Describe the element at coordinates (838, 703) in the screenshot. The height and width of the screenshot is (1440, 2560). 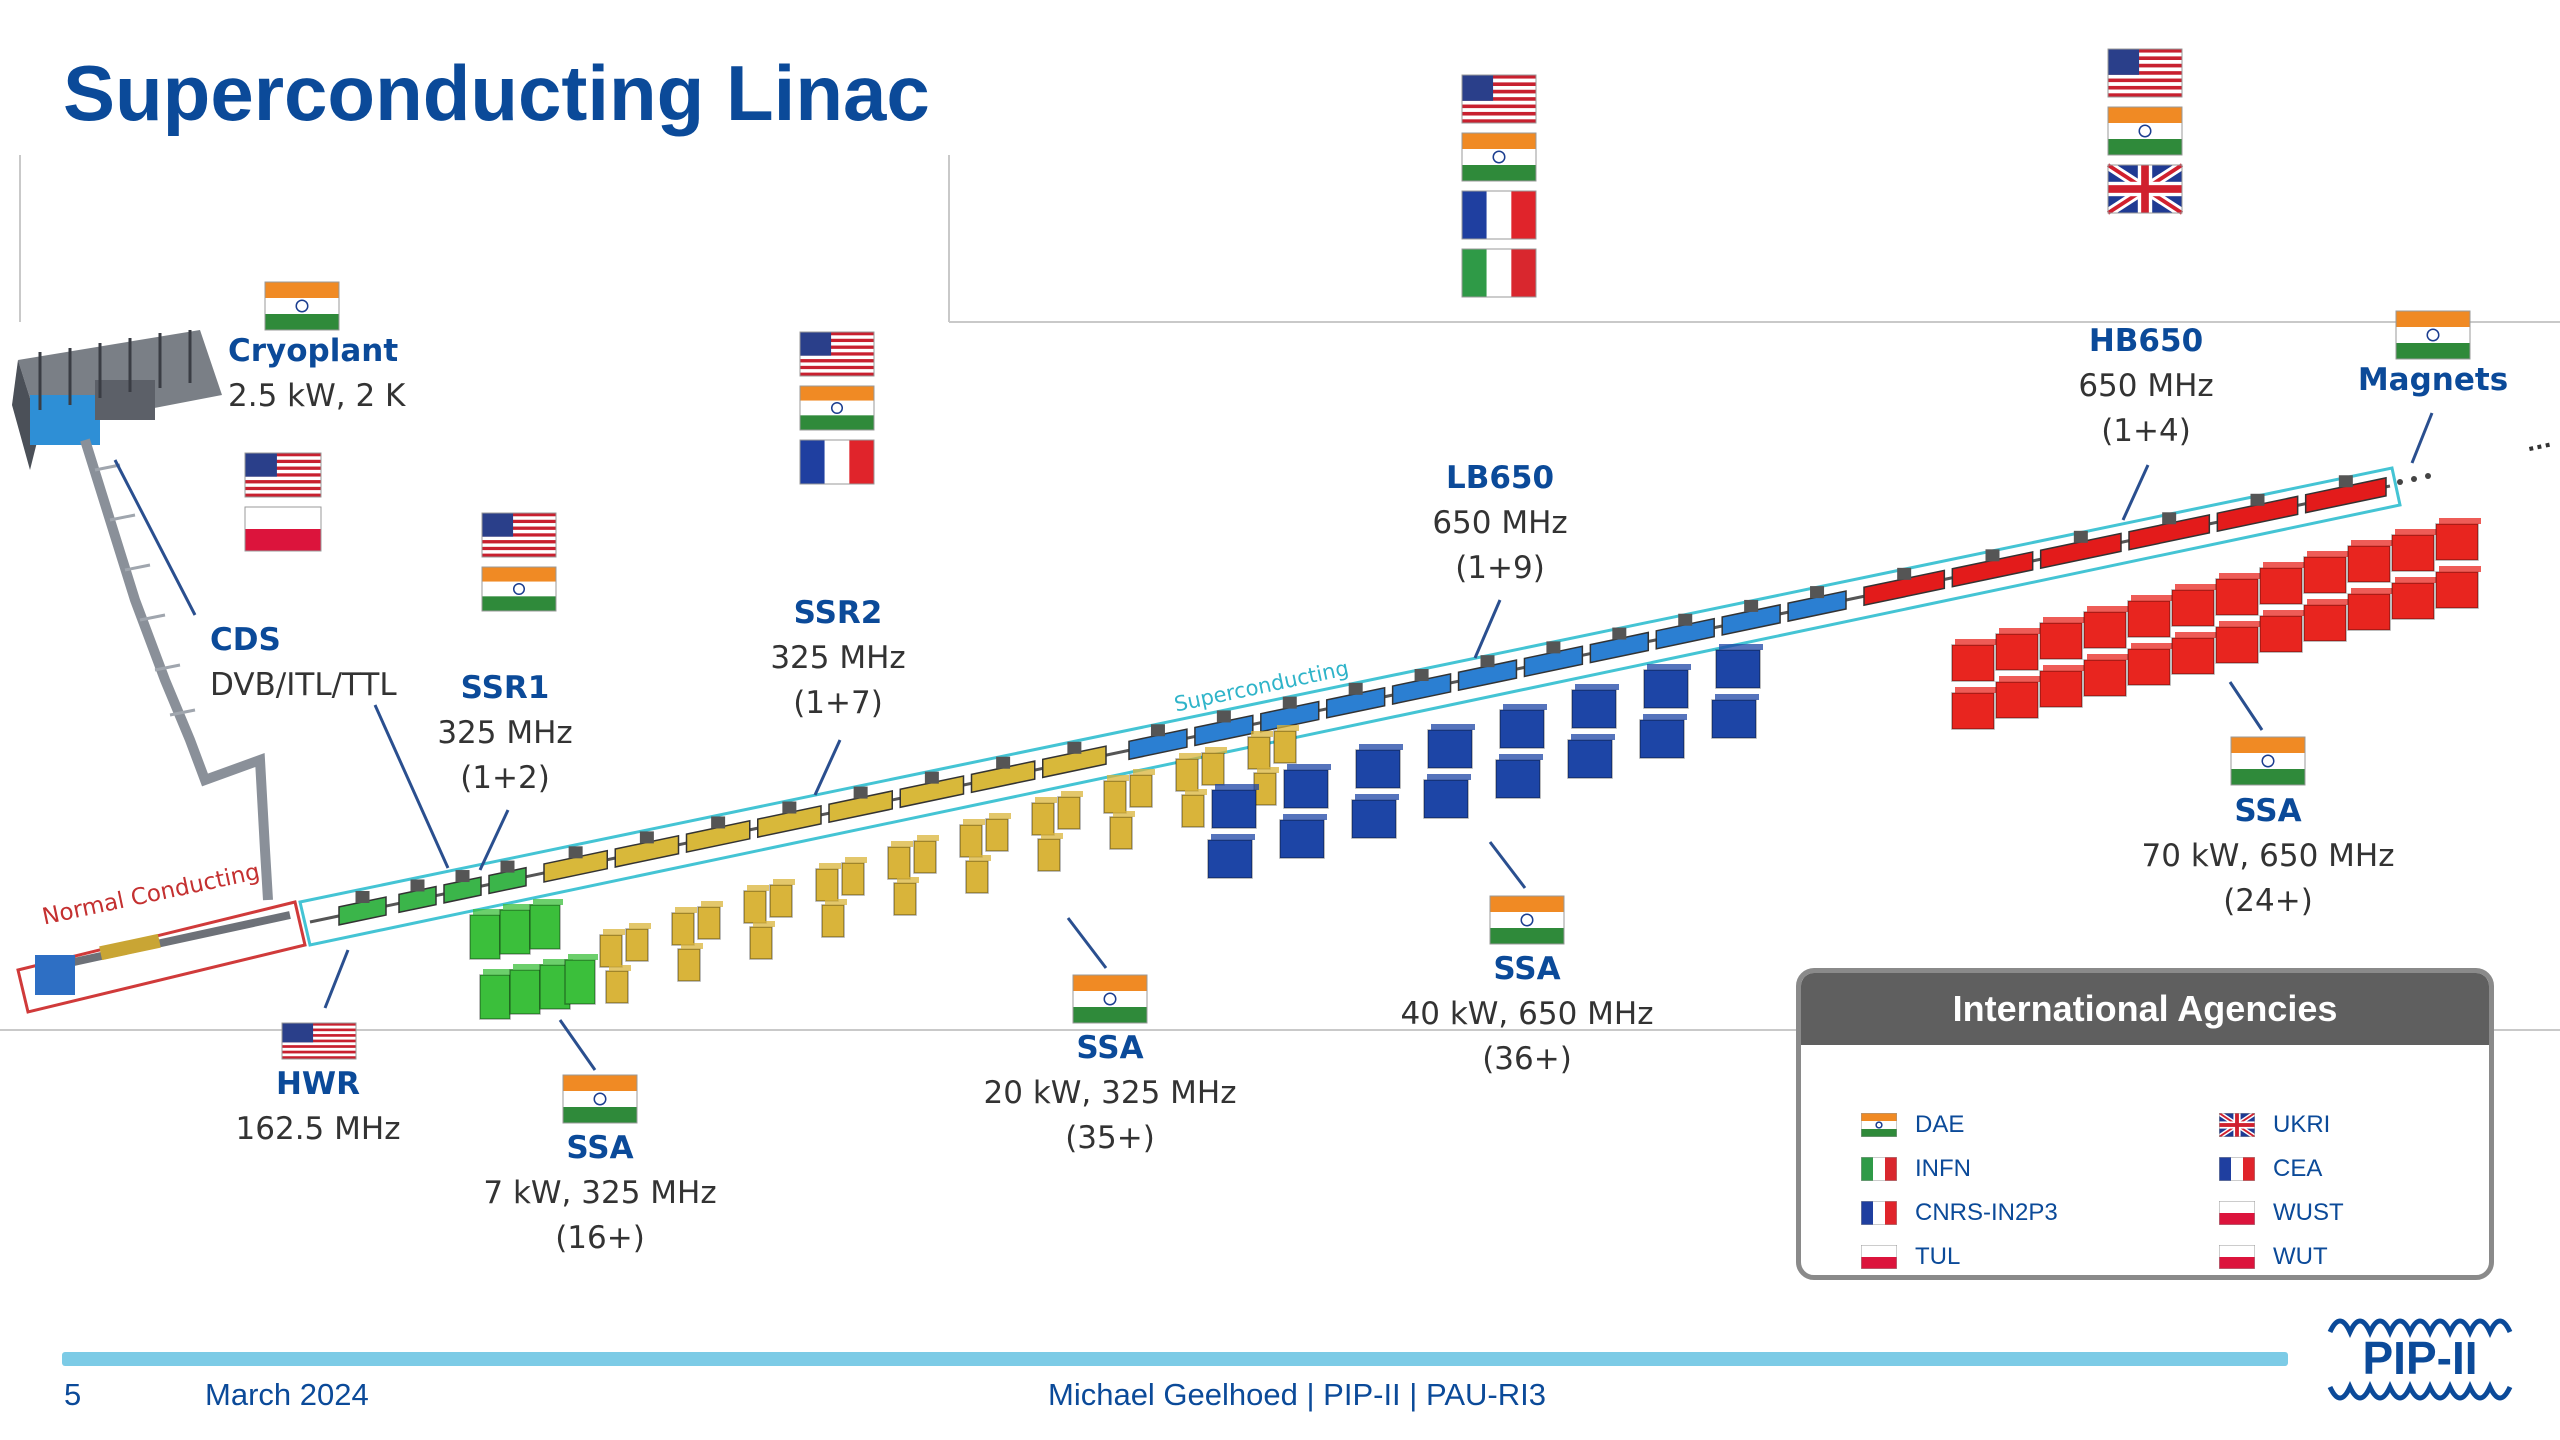
I see `ssr2-count: (1+7)` at that location.